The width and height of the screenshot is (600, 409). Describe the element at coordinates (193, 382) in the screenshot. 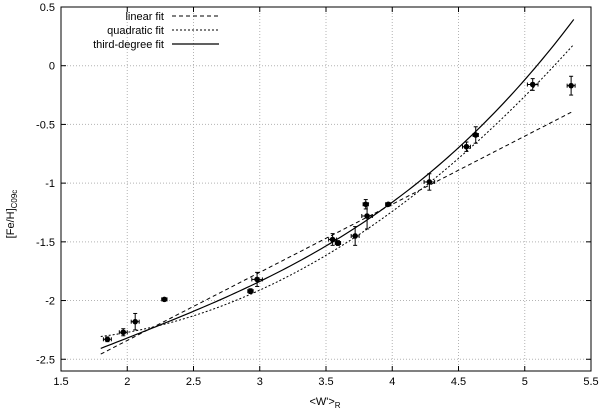

I see `x-tick-label: 2.5` at that location.